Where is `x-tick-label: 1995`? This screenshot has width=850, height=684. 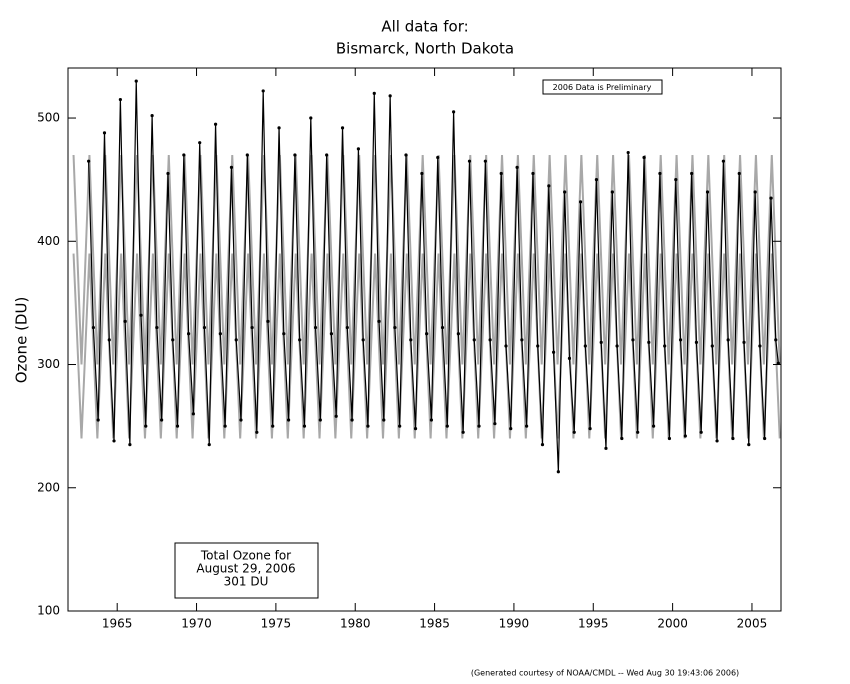 x-tick-label: 1995 is located at coordinates (593, 624).